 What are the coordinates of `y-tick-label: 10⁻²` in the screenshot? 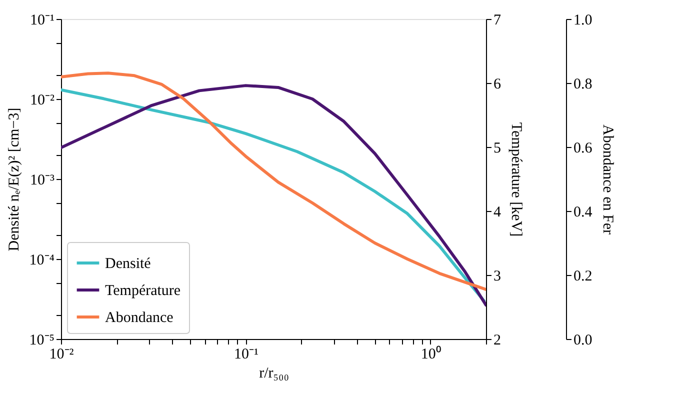 It's located at (42, 100).